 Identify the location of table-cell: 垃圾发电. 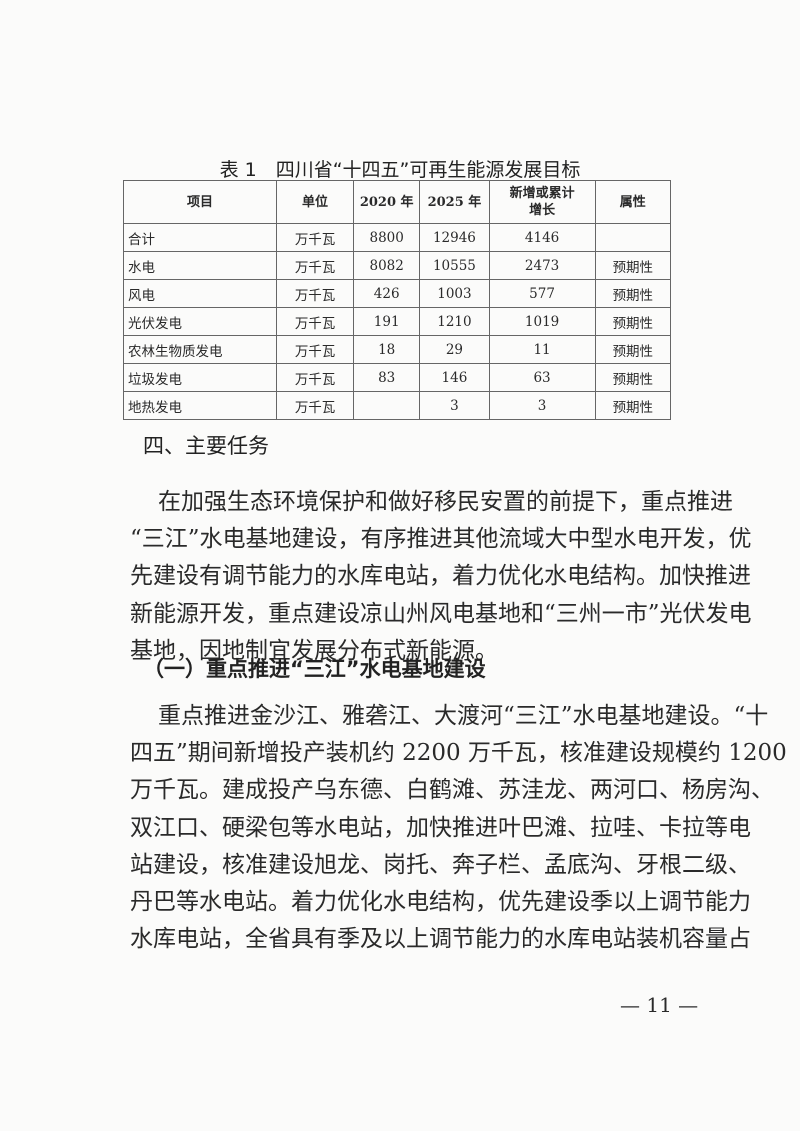
(200, 377).